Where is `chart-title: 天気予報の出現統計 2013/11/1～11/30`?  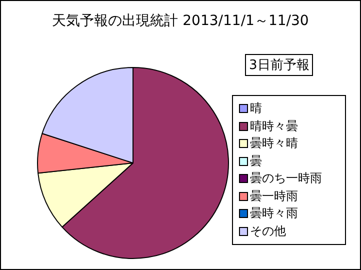
chart-title: 天気予報の出現統計 2013/11/1～11/30 is located at coordinates (180, 21).